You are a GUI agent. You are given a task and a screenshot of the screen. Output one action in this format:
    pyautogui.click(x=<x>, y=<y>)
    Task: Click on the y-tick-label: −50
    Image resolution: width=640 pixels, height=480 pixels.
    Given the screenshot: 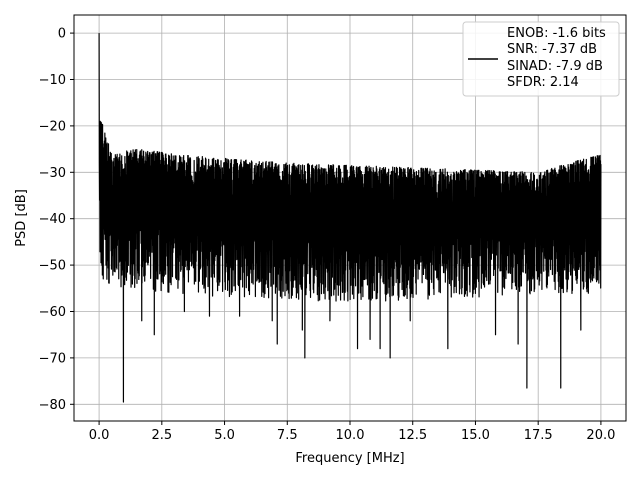 What is the action you would take?
    pyautogui.click(x=52, y=266)
    